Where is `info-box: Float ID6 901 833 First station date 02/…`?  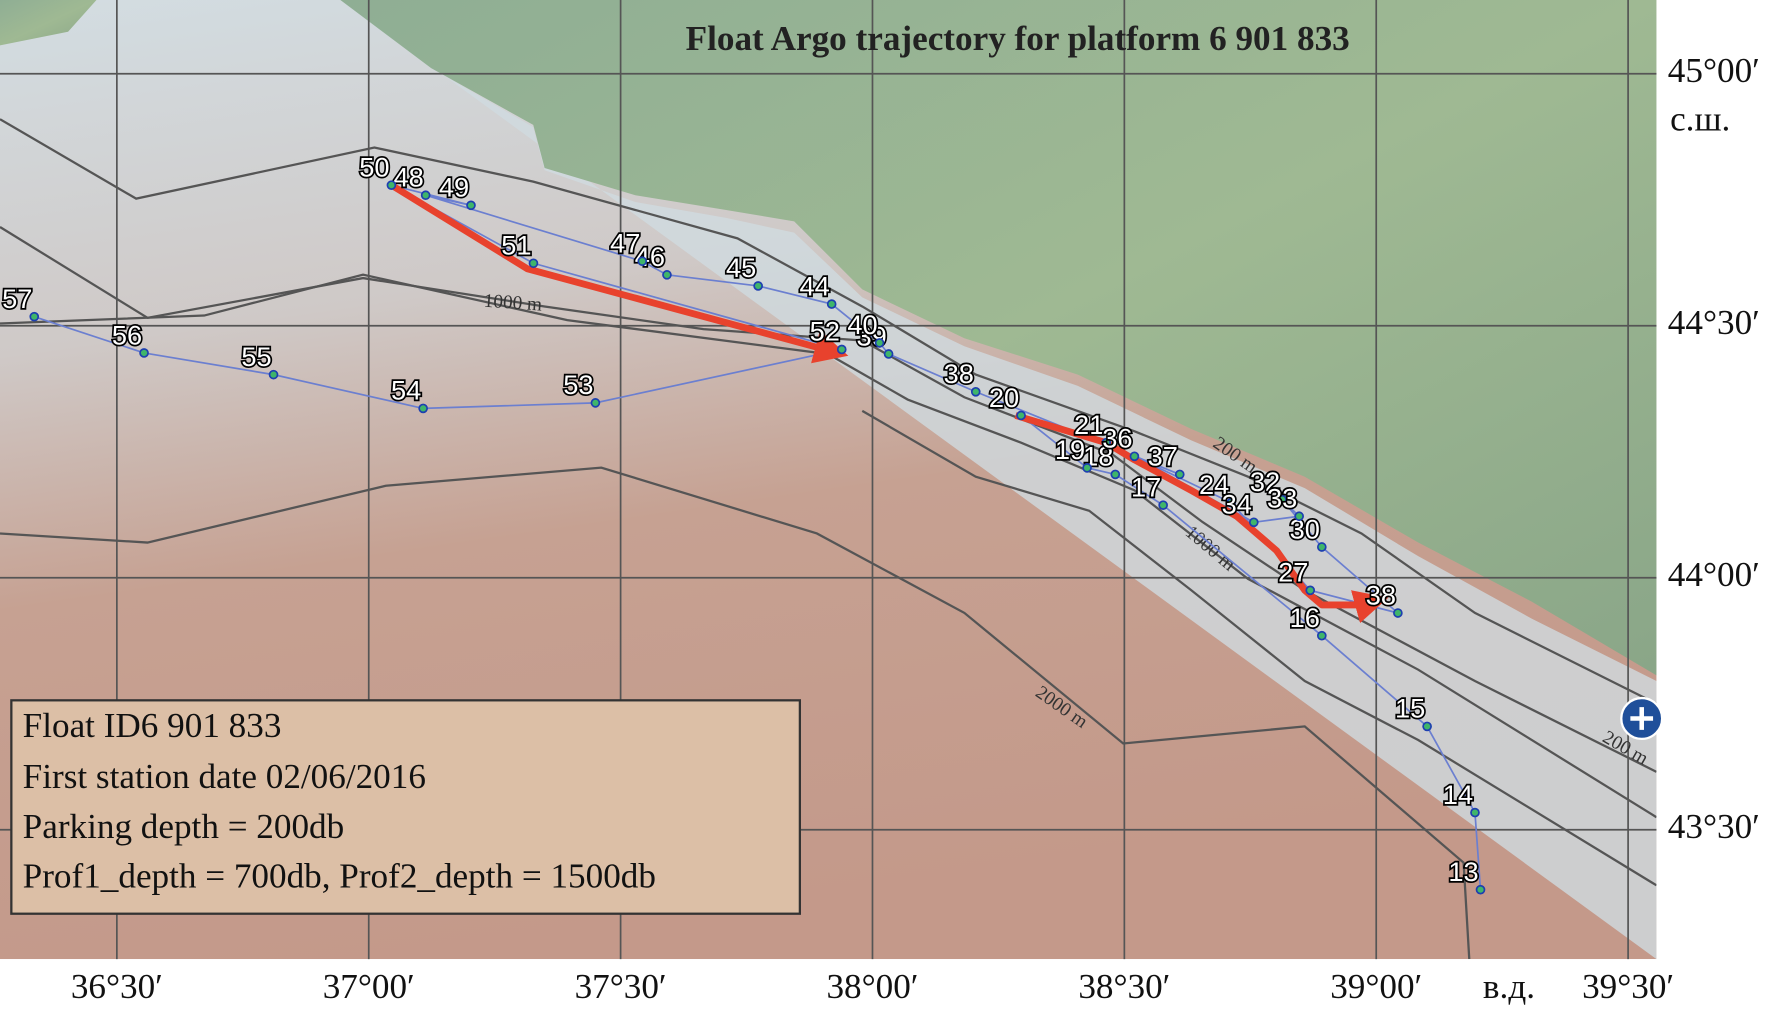 info-box: Float ID6 901 833 First station date 02/… is located at coordinates (406, 807).